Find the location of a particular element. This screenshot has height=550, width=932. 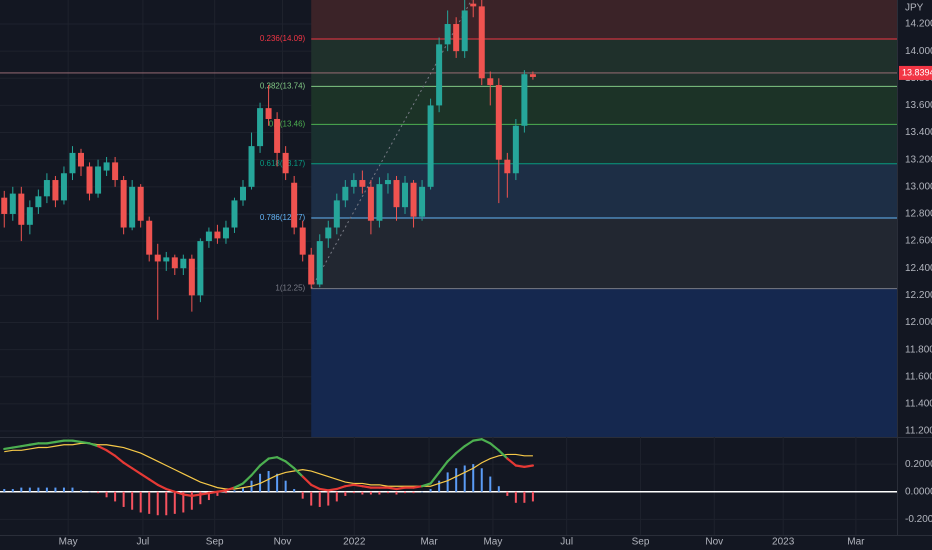

fib-label: 1(12.25) is located at coordinates (290, 288).